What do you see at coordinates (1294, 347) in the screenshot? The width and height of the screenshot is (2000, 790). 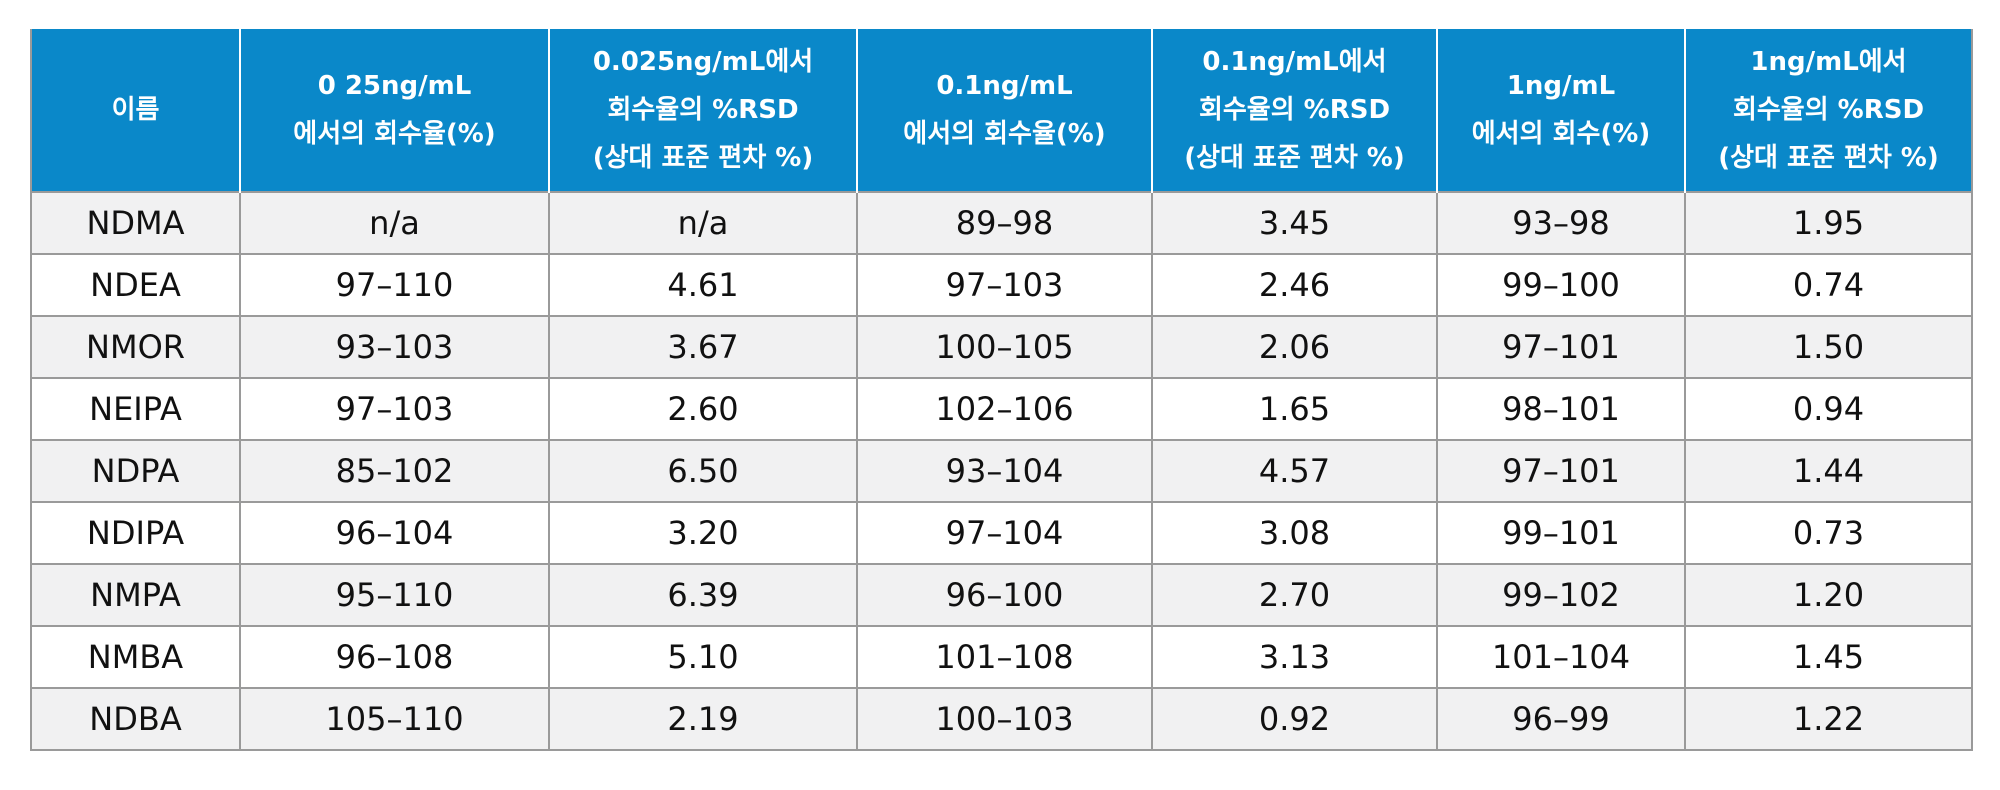 I see `cell-rsd-01: 2.06` at bounding box center [1294, 347].